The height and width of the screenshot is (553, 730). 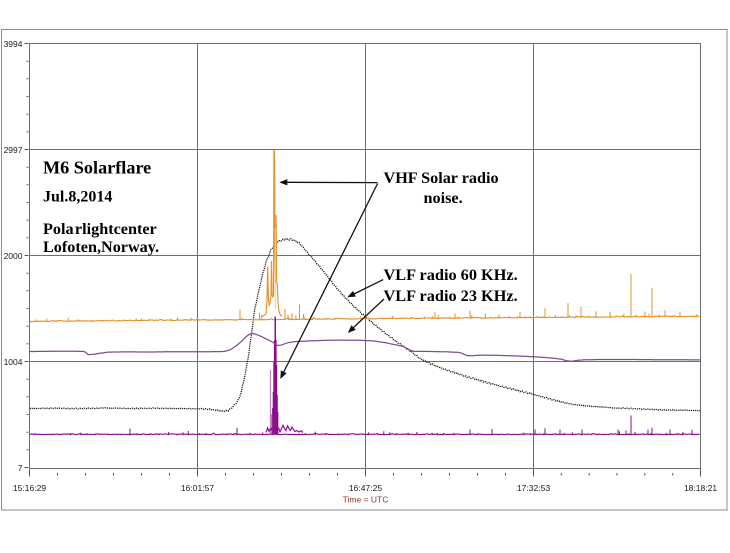 I want to click on svg-text: M6 Solarflare, so click(x=97, y=168).